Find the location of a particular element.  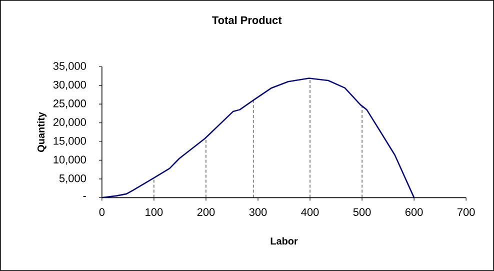

y-tick-label: 35,000 is located at coordinates (69, 67).